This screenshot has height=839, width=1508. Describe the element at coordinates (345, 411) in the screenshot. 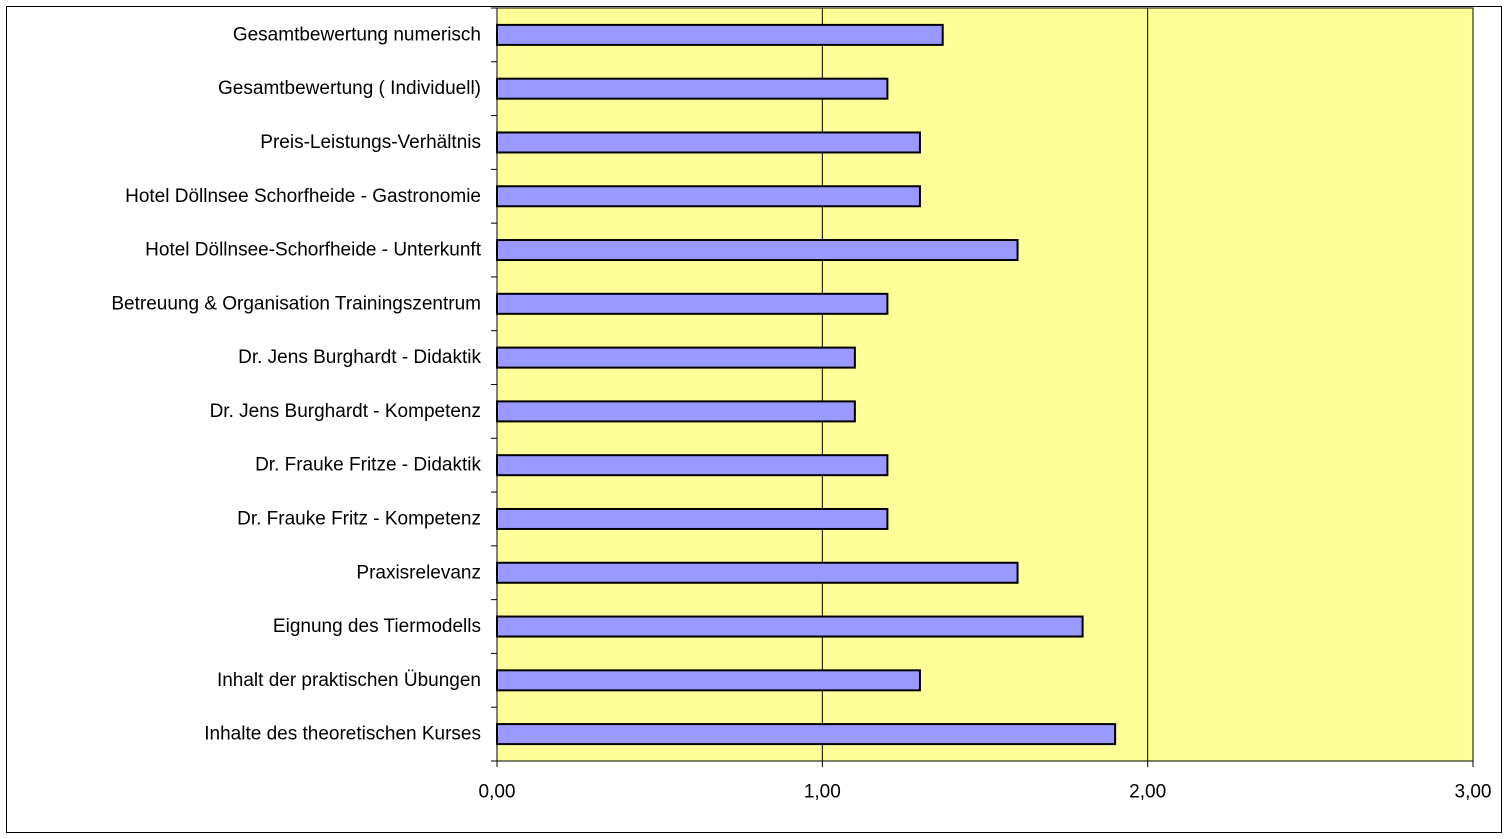

I see `category-label-7: Dr. Jens Burghardt - Kompetenz` at that location.